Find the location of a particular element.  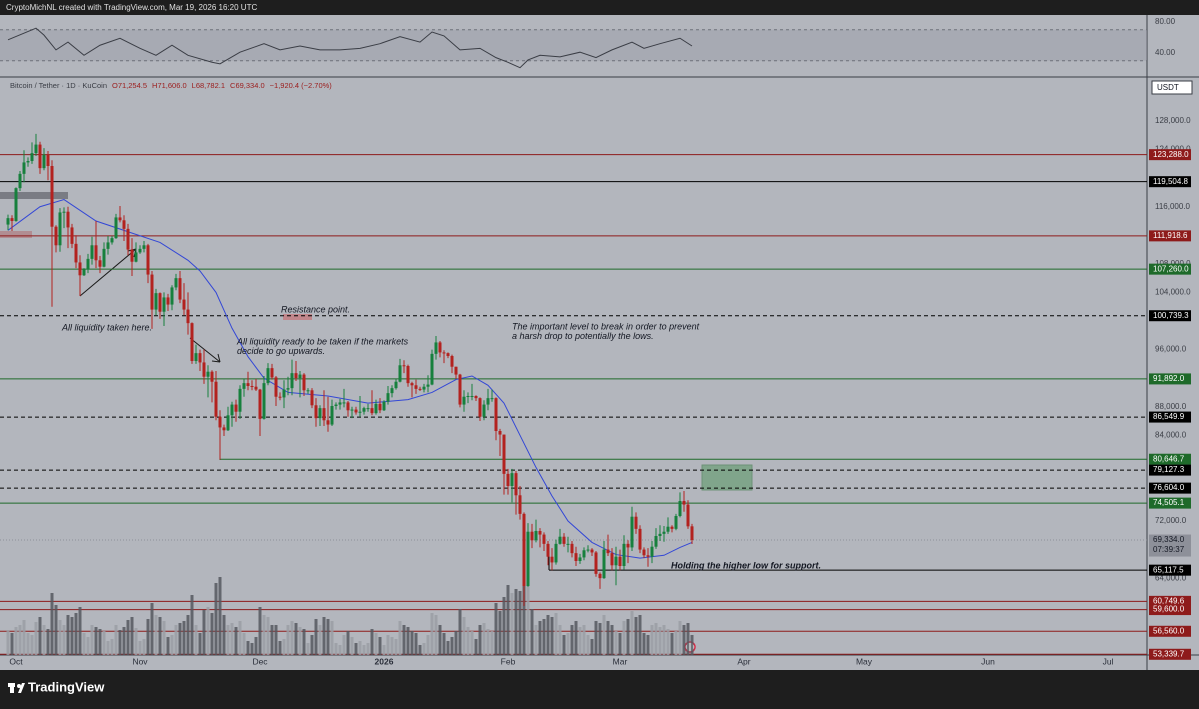

countdown: 07:39:37 is located at coordinates (1169, 549).